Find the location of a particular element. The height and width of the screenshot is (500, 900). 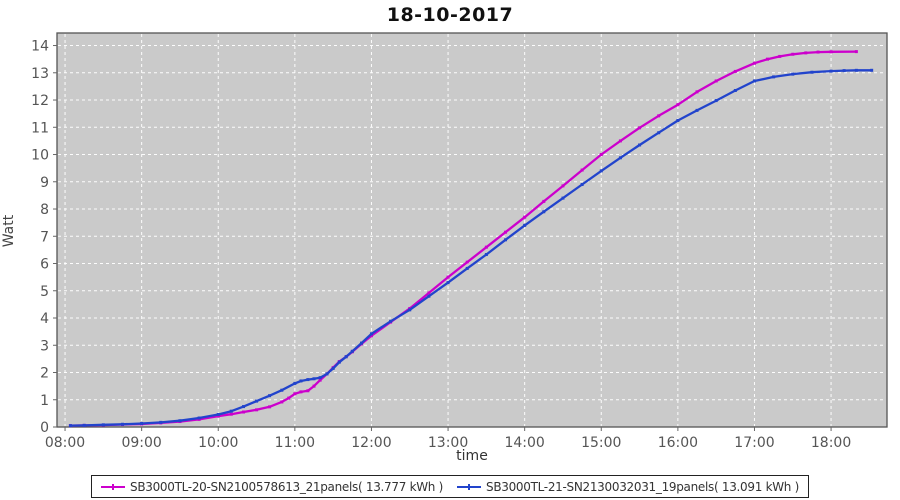

y-tick-label: 10 is located at coordinates (40, 156).